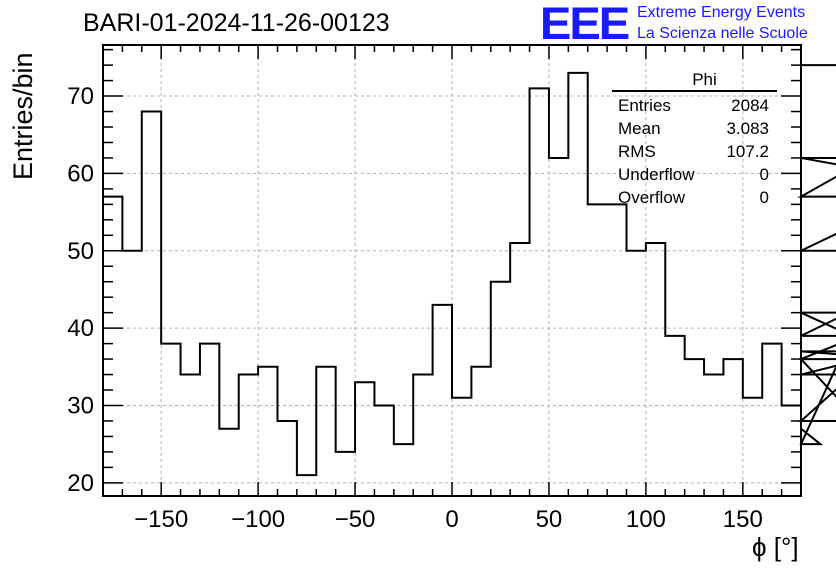  Describe the element at coordinates (80, 483) in the screenshot. I see `y-tick-label: 20` at that location.